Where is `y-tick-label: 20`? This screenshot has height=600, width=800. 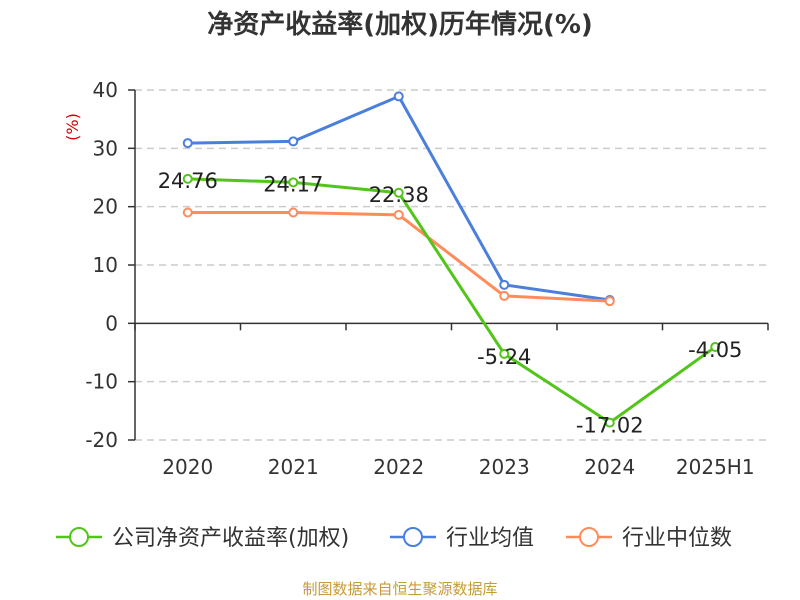
y-tick-label: 20 is located at coordinates (105, 207).